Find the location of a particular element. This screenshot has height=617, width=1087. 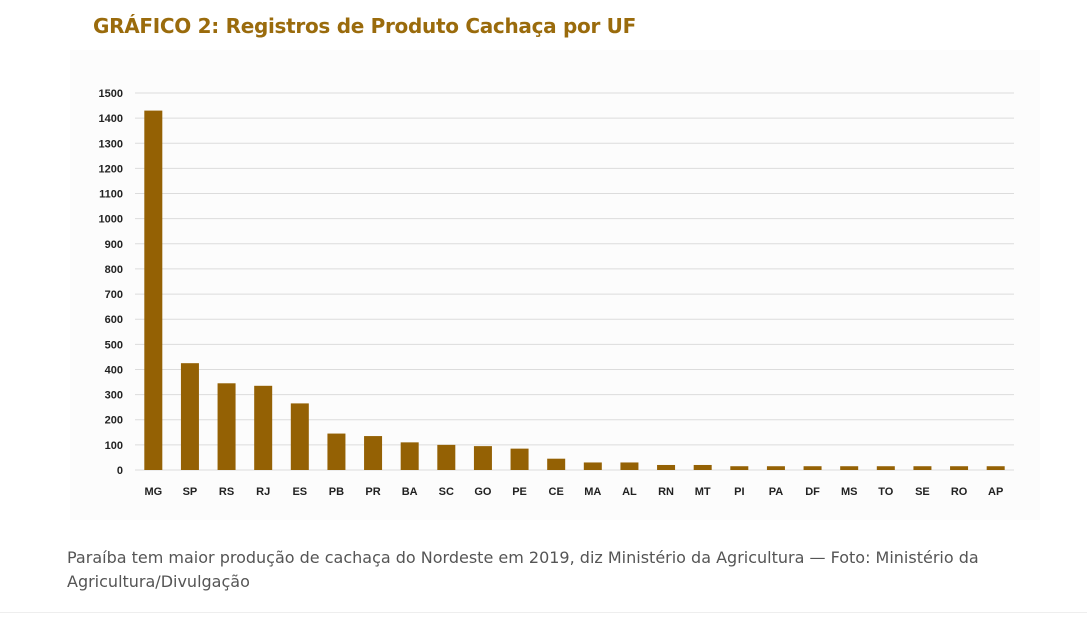

x-tick-label: RS is located at coordinates (226, 492).